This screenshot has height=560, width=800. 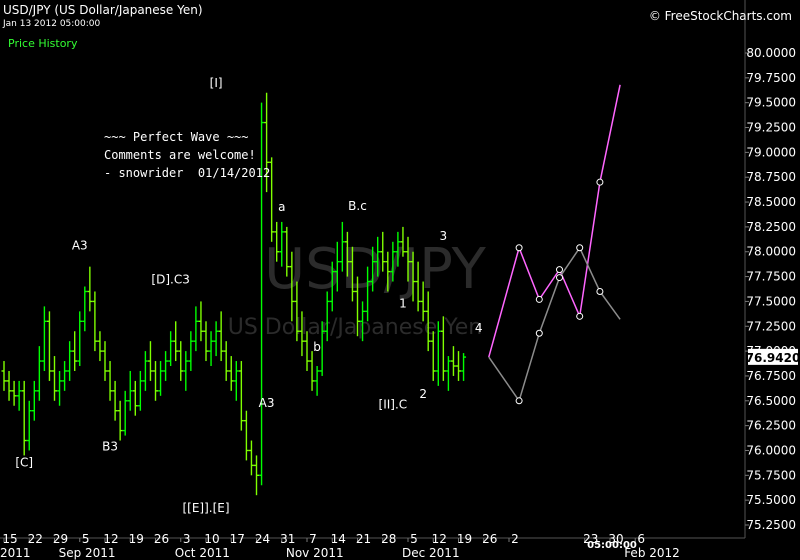 I want to click on y-tick-label: 76.0000, so click(x=771, y=450).